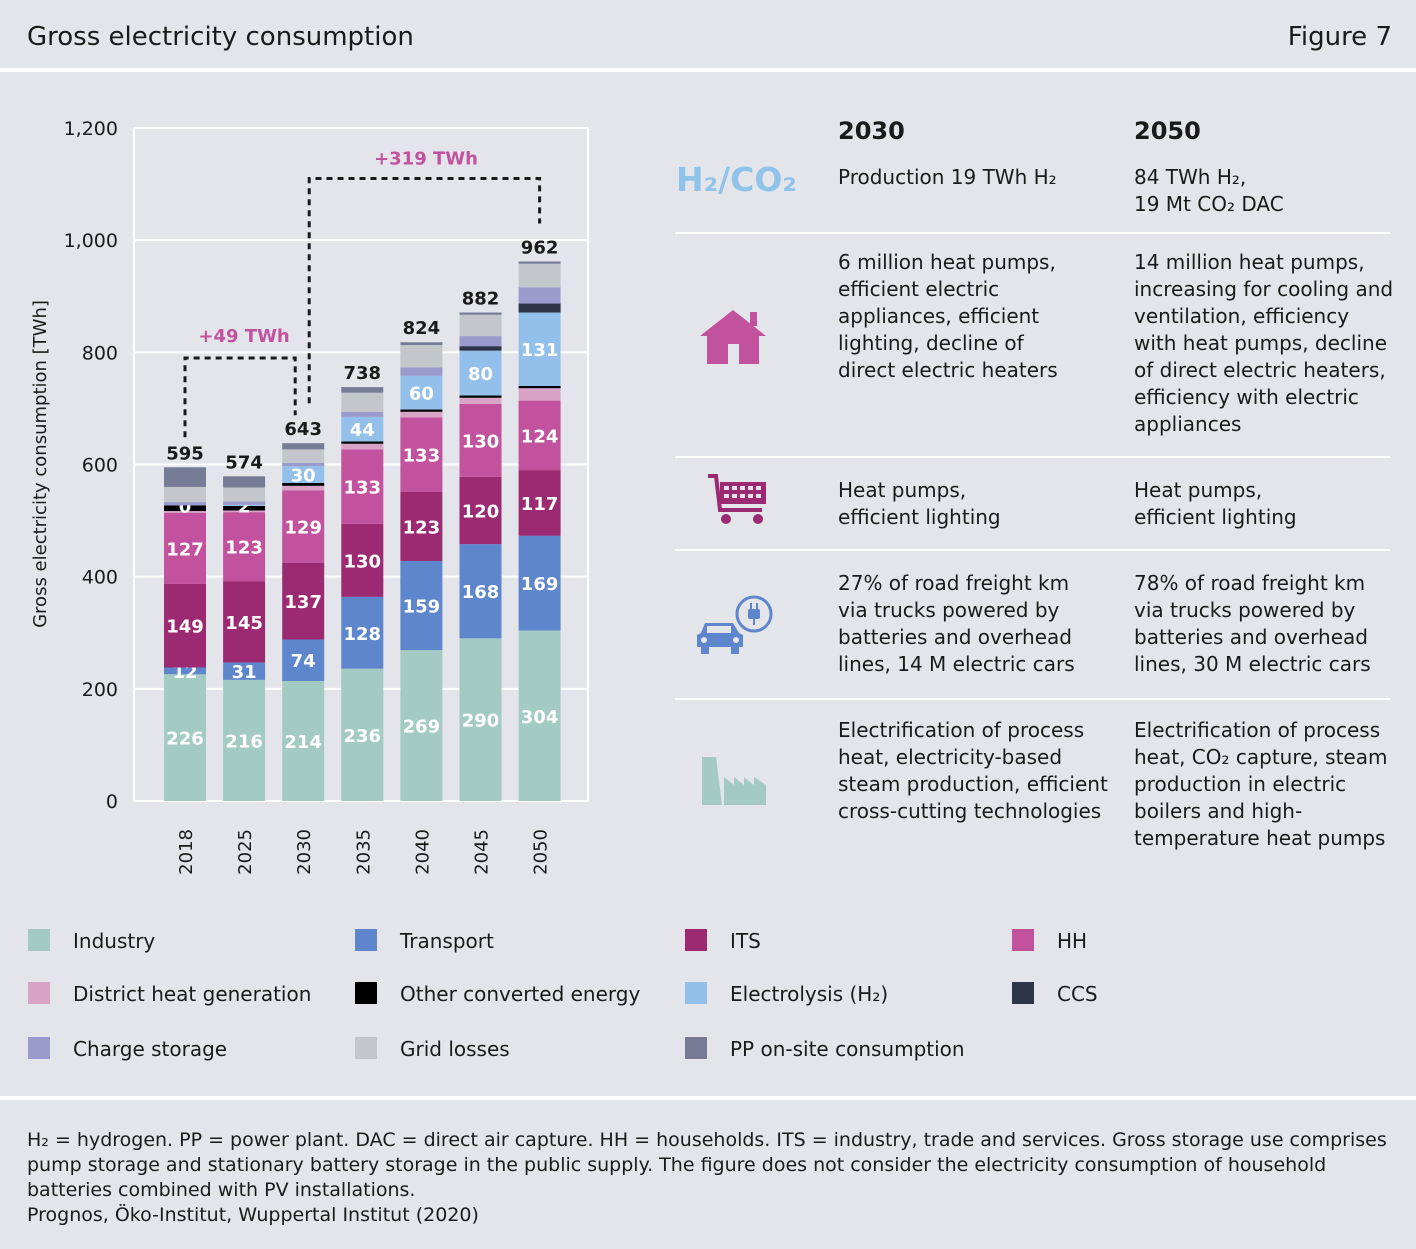 The width and height of the screenshot is (1416, 1249). I want to click on bar-value-label: 226, so click(185, 739).